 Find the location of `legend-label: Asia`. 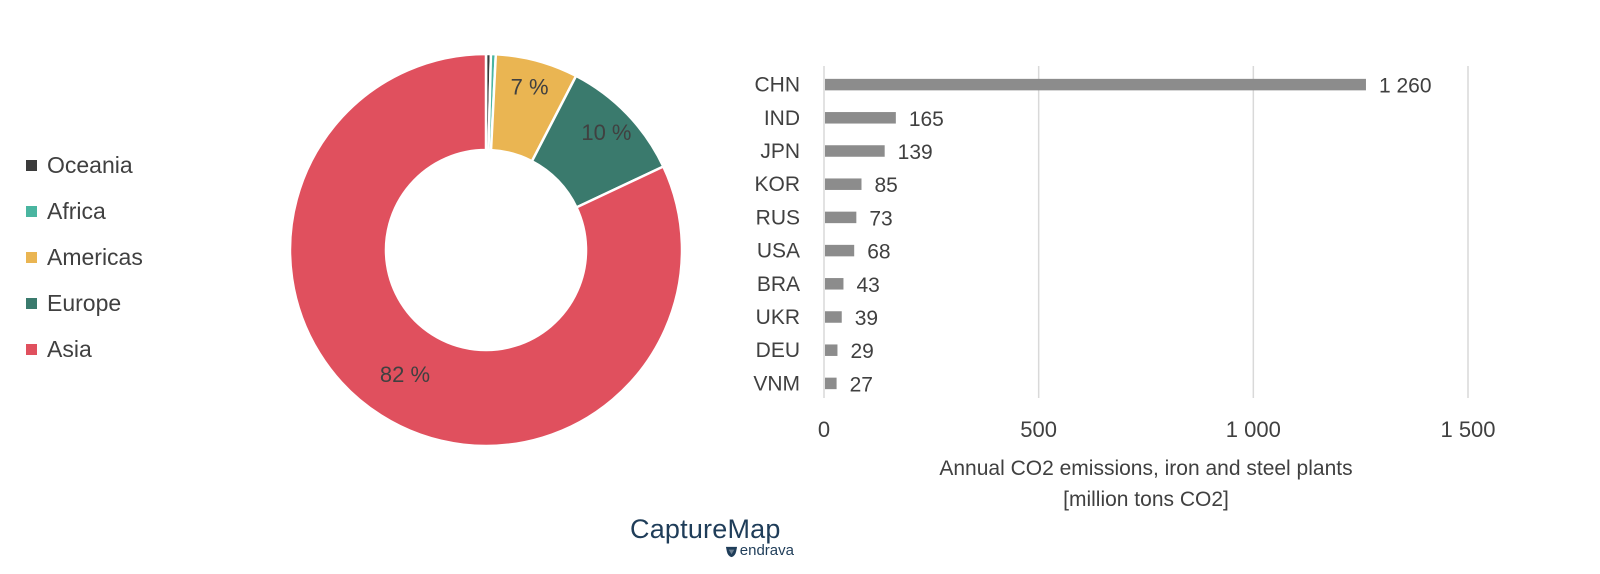

legend-label: Asia is located at coordinates (69, 348).